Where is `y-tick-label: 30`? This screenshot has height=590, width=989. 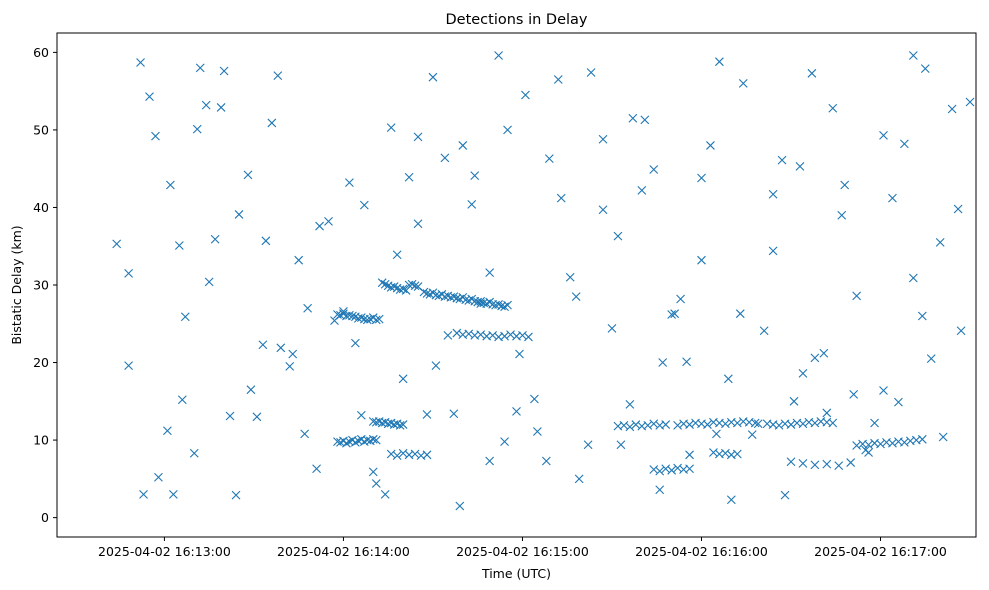
y-tick-label: 30 is located at coordinates (41, 285).